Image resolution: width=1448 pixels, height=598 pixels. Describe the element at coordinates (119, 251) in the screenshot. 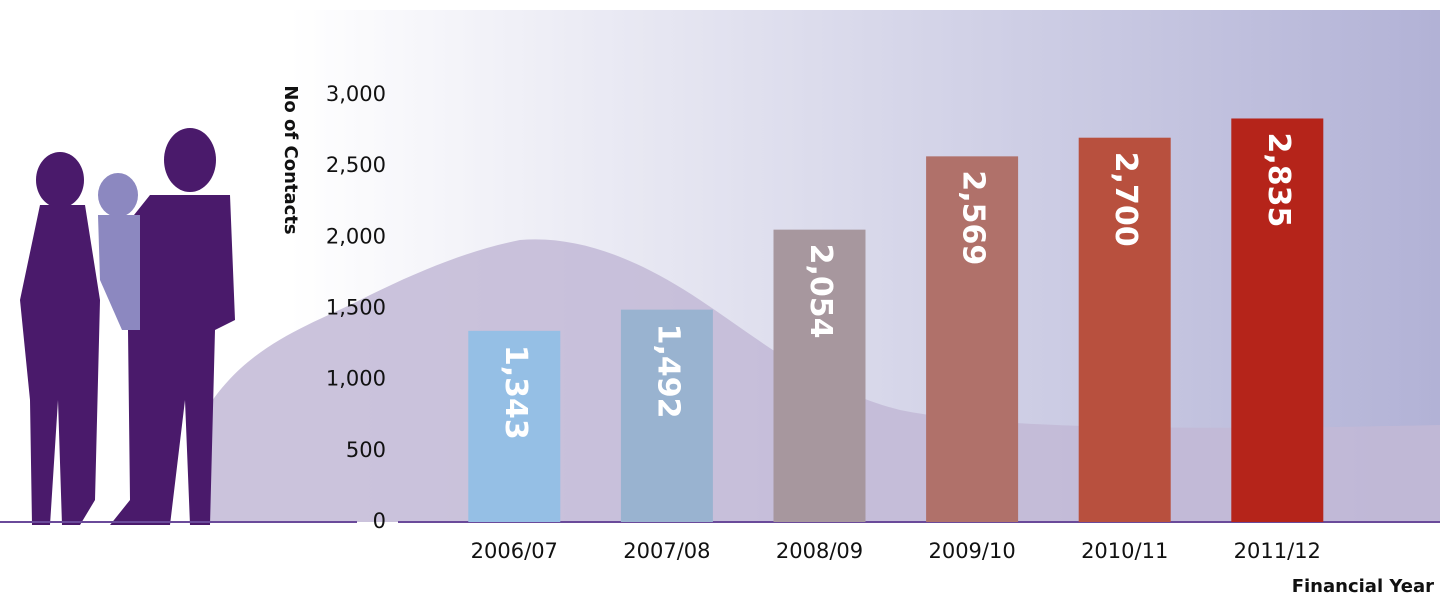

I see `child-silhouette` at that location.